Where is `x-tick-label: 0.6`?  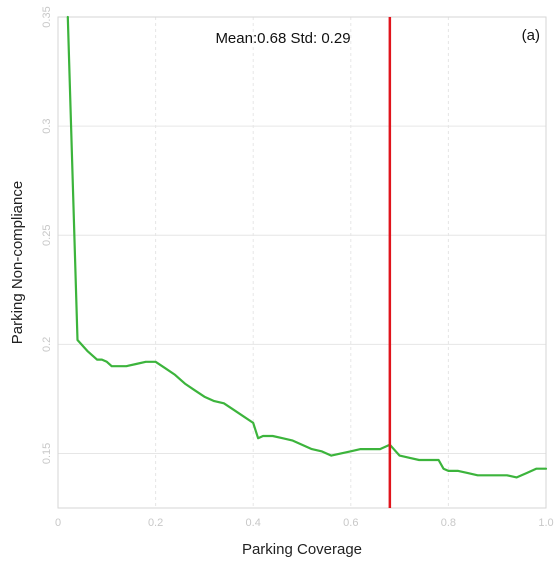 x-tick-label: 0.6 is located at coordinates (350, 523).